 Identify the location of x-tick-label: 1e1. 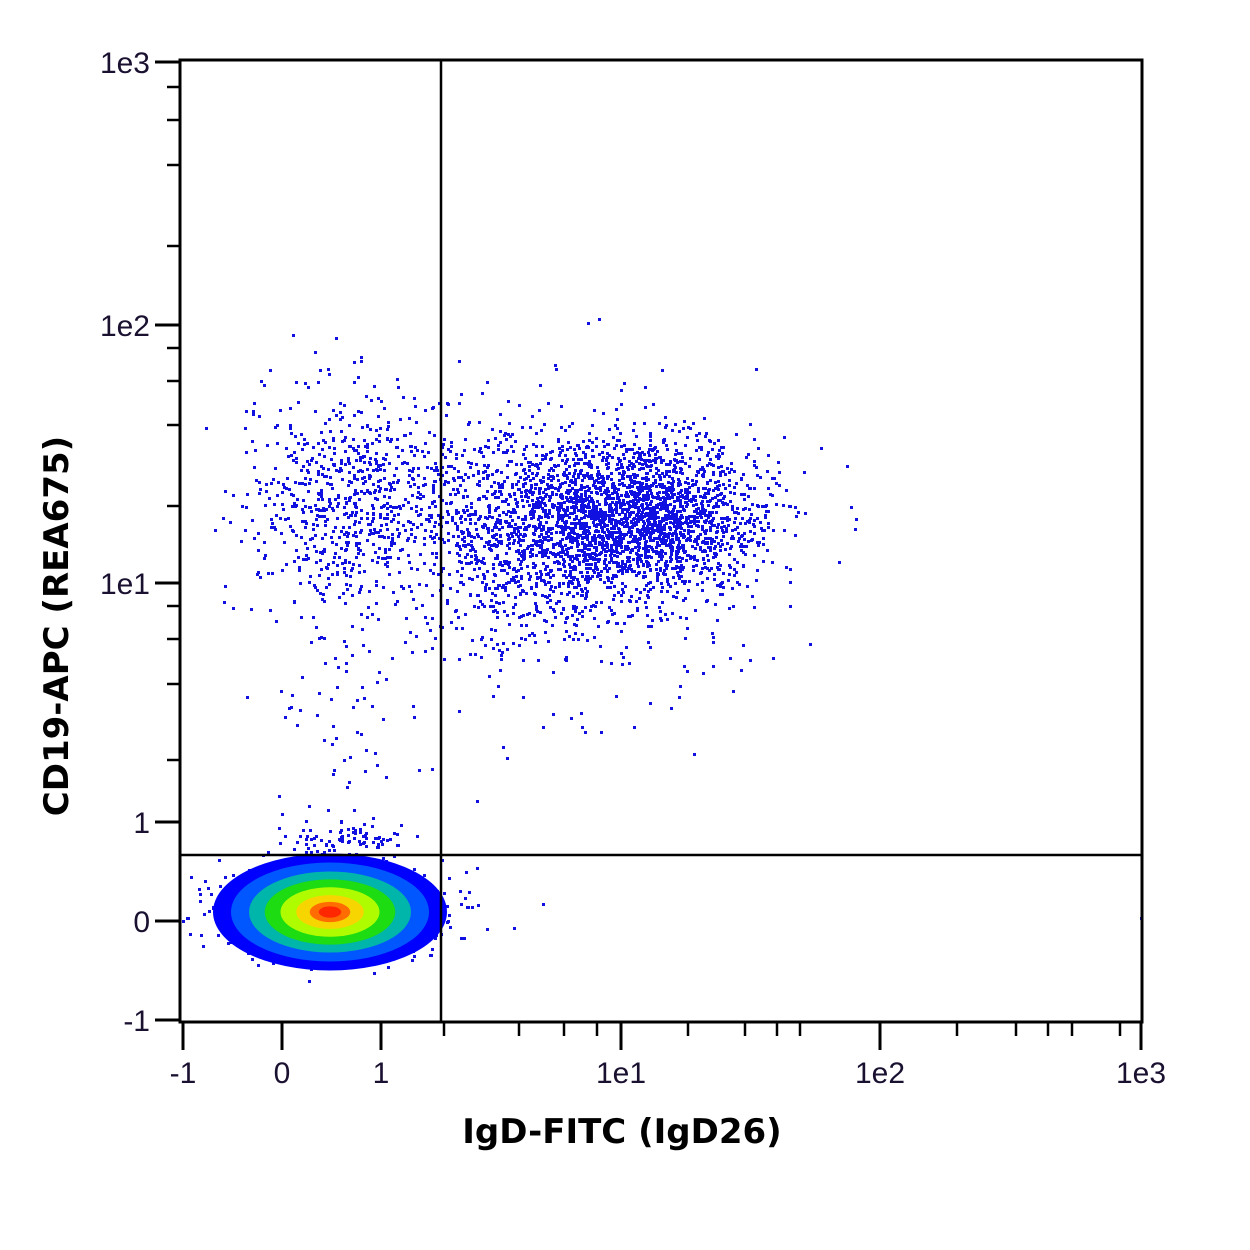
(621, 1073).